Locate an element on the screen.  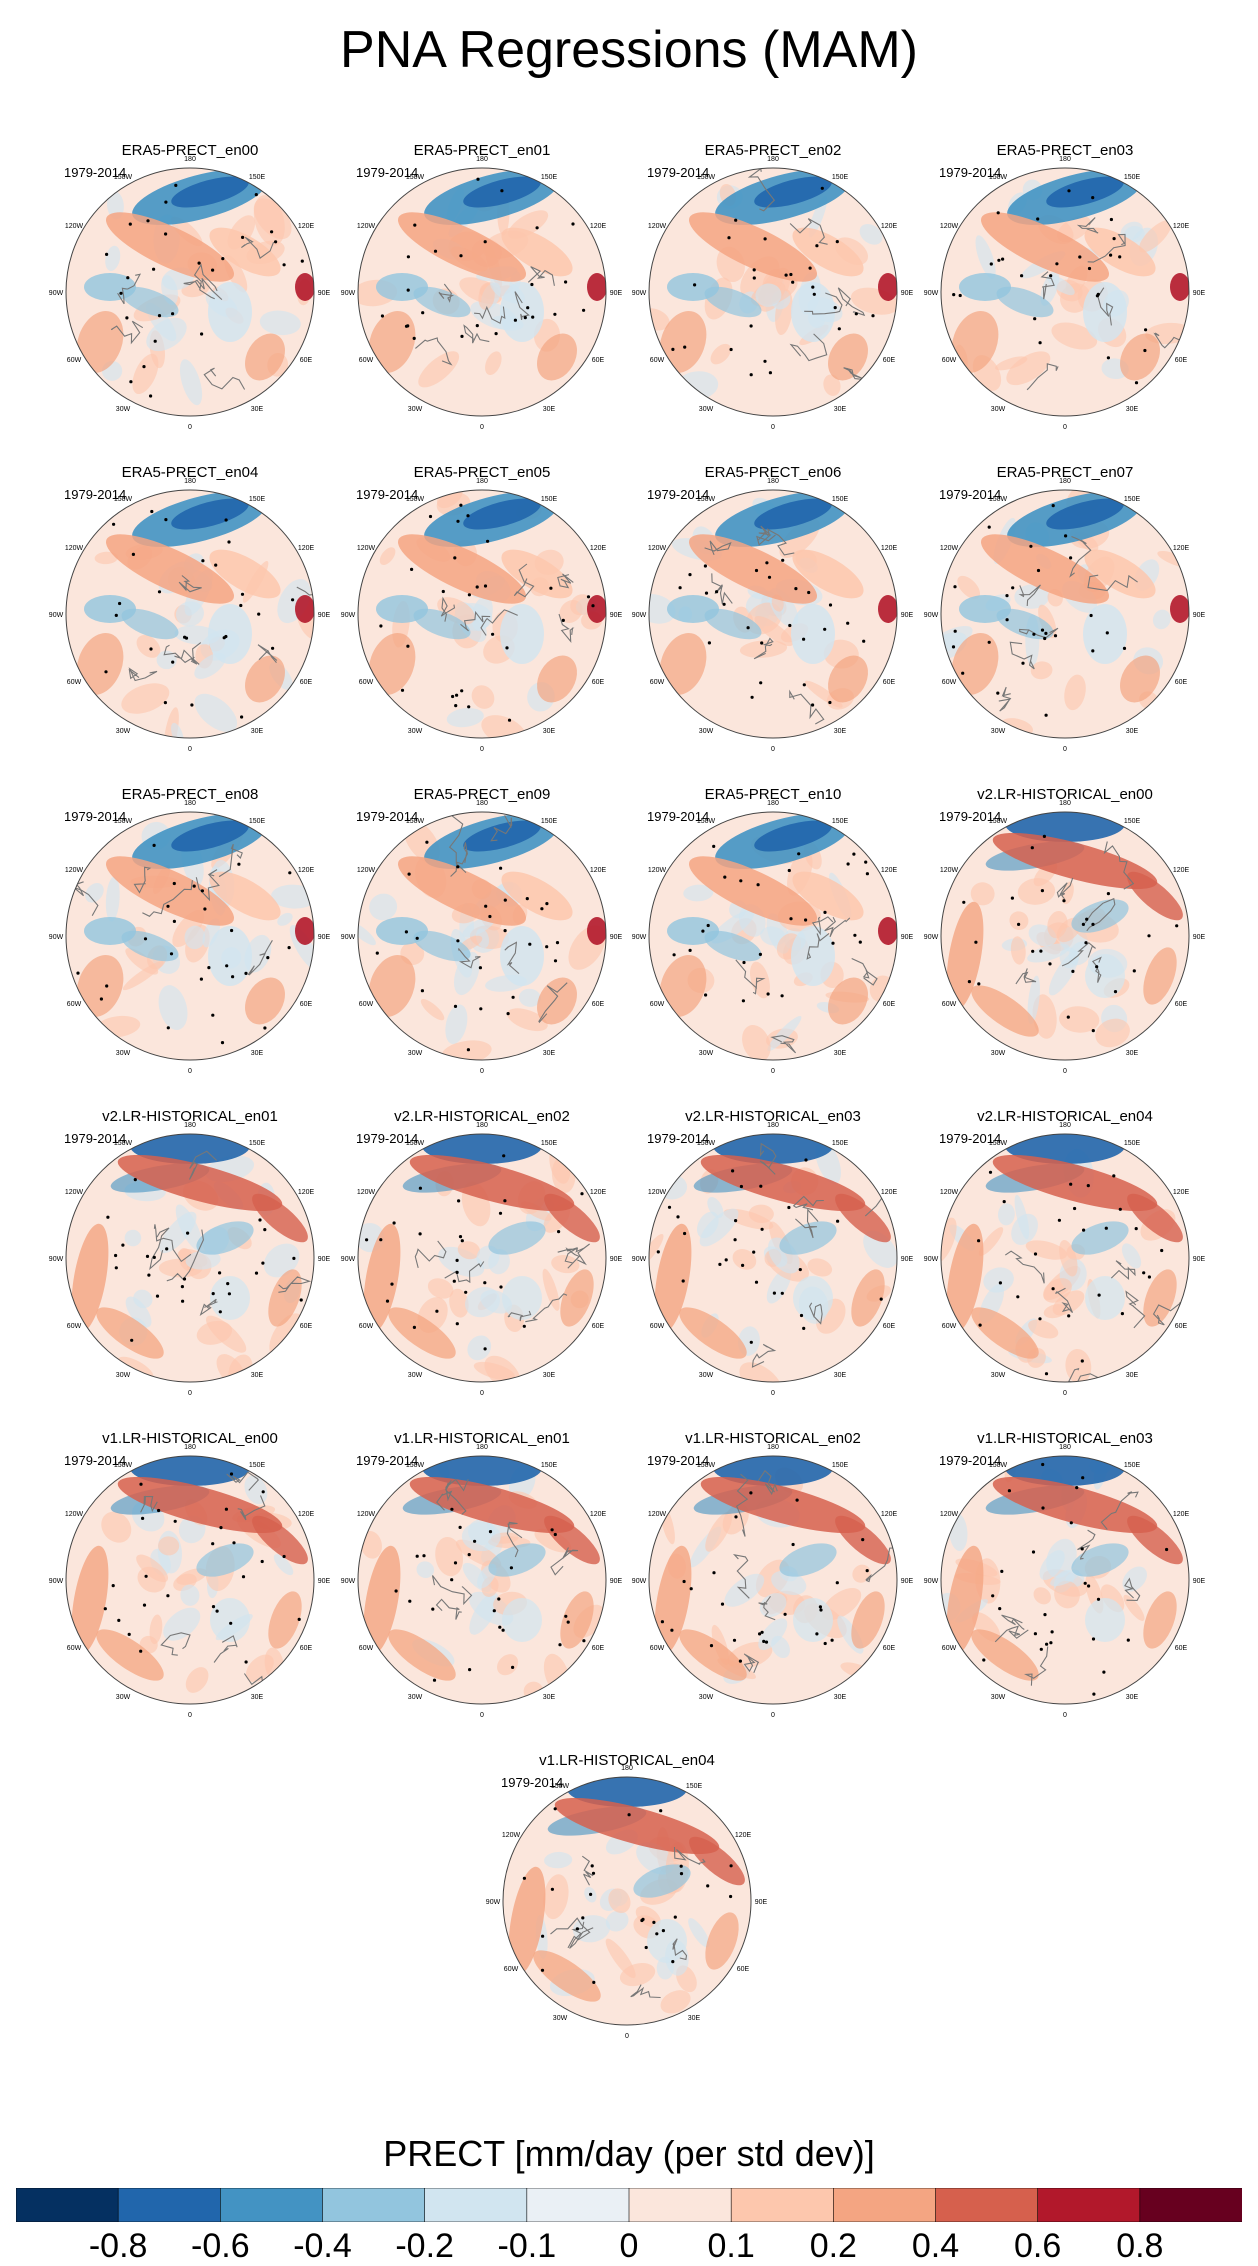
lon-label: 60W is located at coordinates (74, 682).